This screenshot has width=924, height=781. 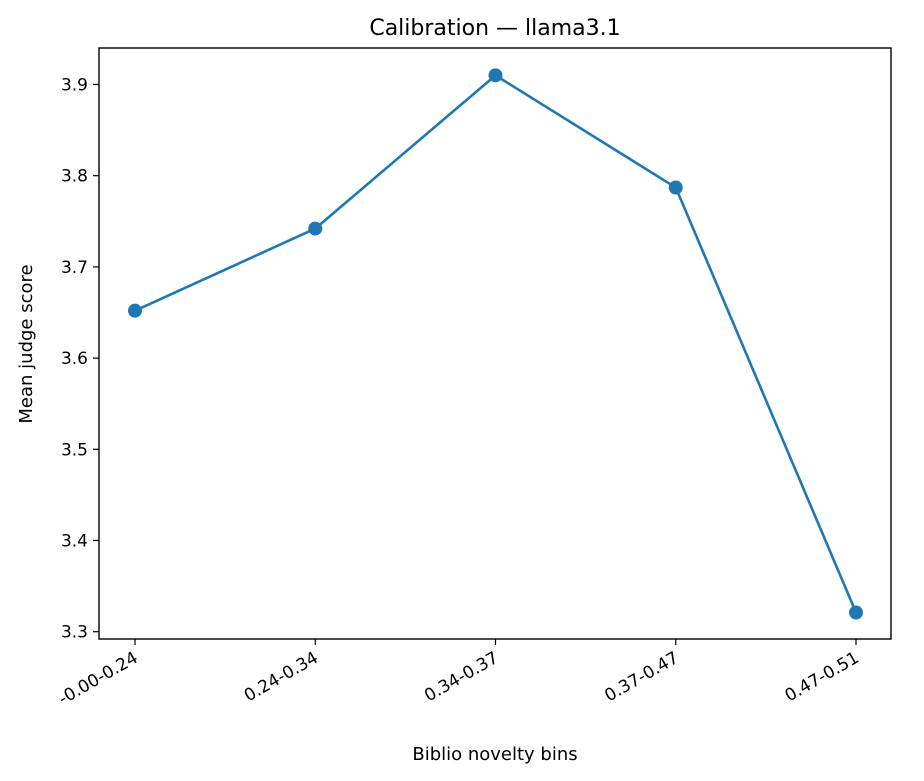 I want to click on y-tick-label: 3.7, so click(x=74, y=268).